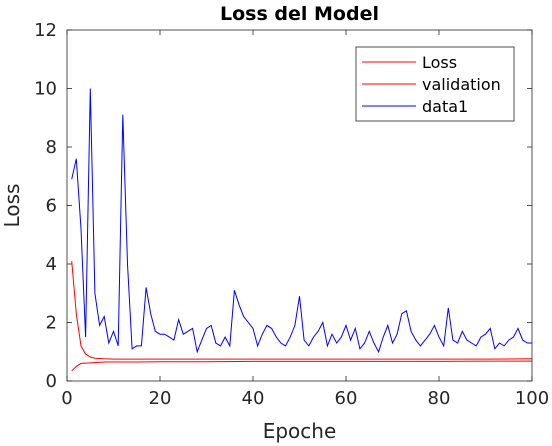 This screenshot has width=552, height=446. What do you see at coordinates (439, 62) in the screenshot?
I see `legend-label: Loss` at bounding box center [439, 62].